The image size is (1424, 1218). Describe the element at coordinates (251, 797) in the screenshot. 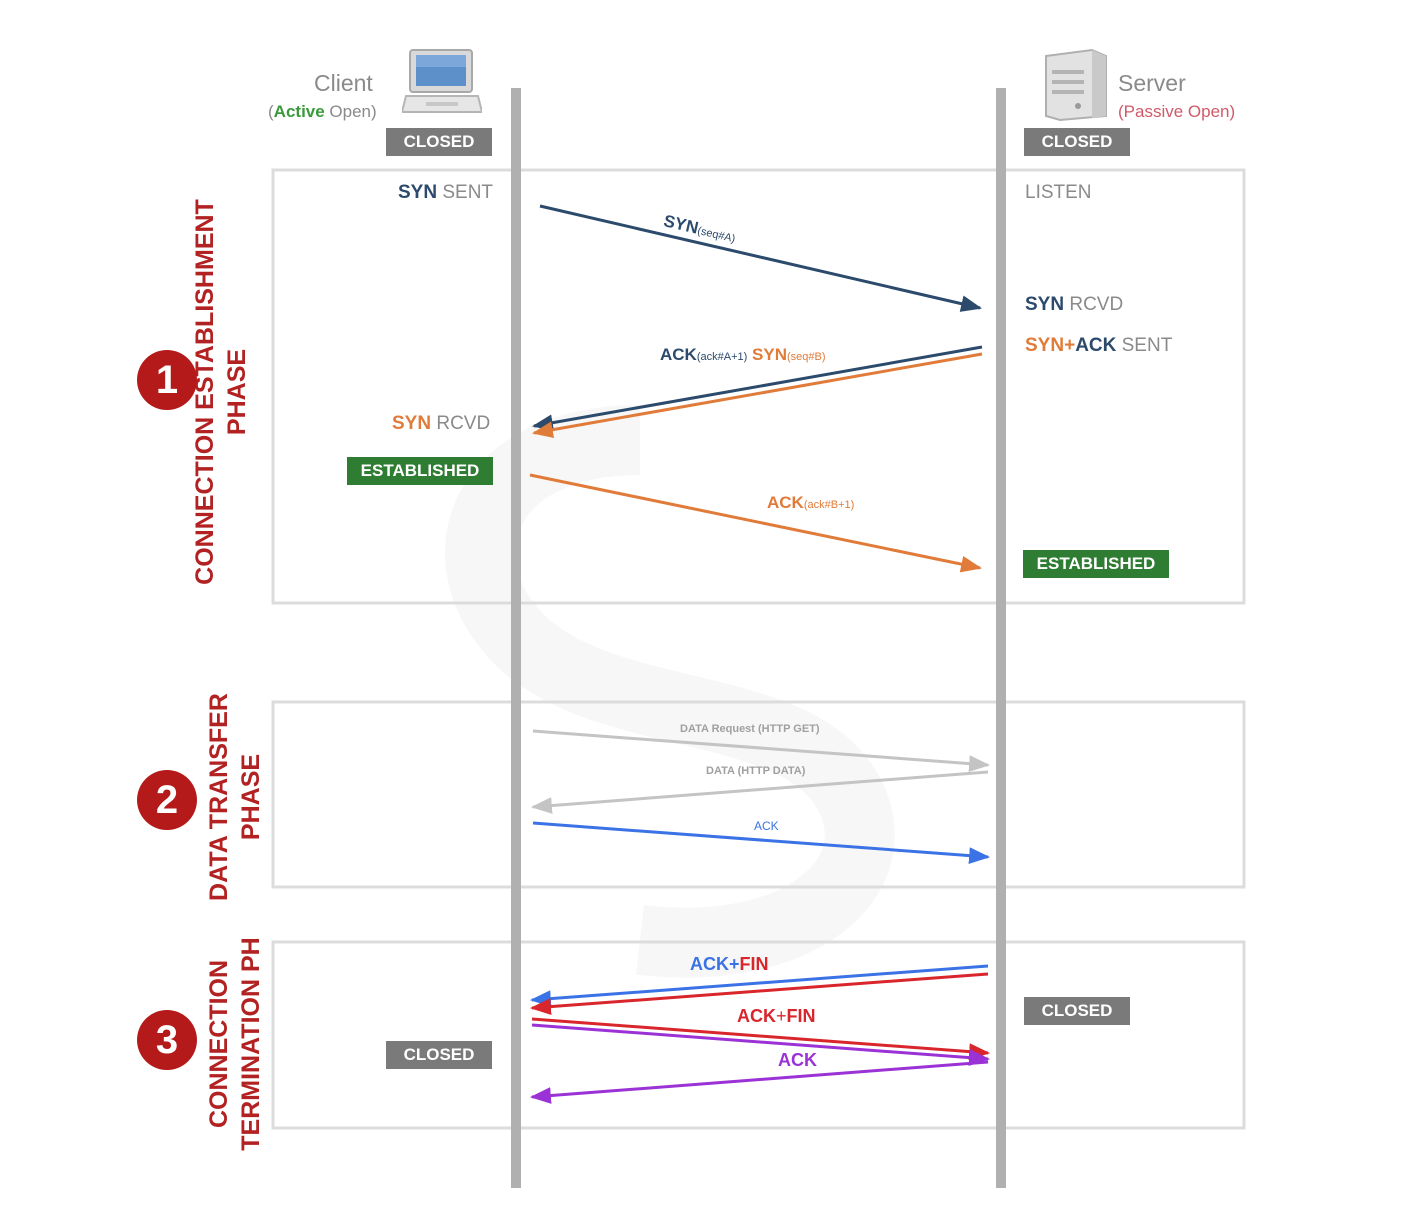

I see `phase-2-title-line2: PHASE` at that location.